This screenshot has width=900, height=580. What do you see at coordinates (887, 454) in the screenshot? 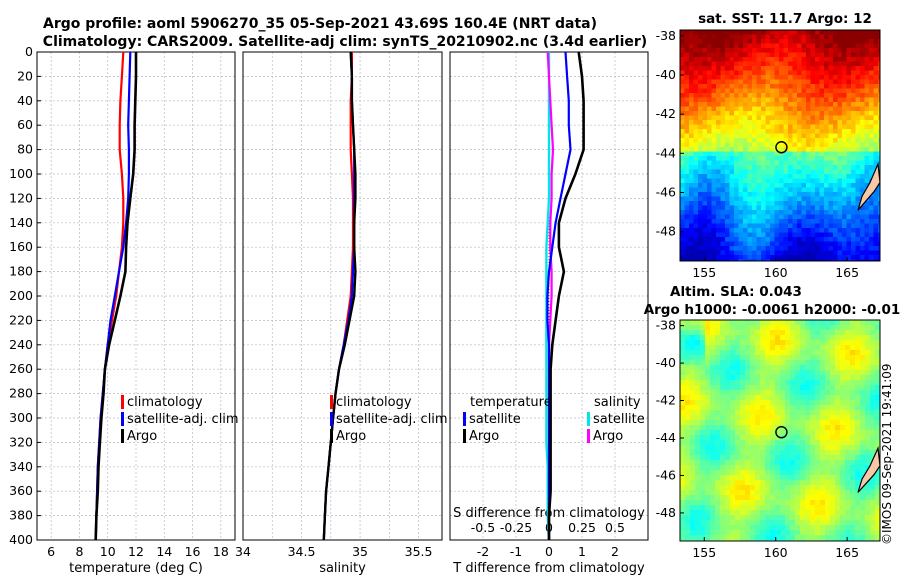
I see `copyright-label: ©IMOS 09-Sep-2021 19:41:09` at bounding box center [887, 454].